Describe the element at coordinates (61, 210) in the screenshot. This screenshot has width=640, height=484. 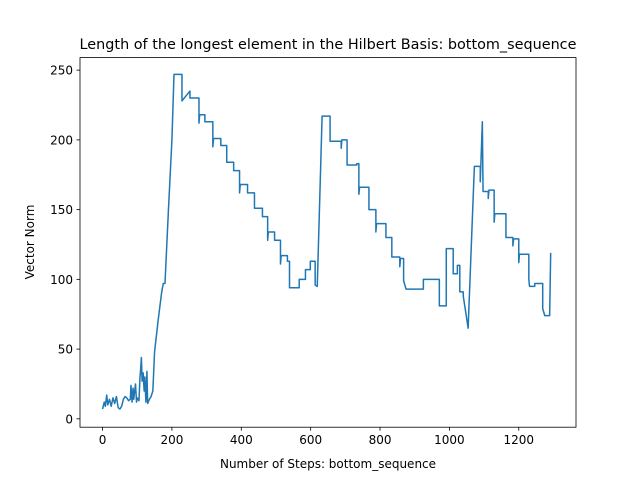
I see `y-tick-label: 150` at that location.